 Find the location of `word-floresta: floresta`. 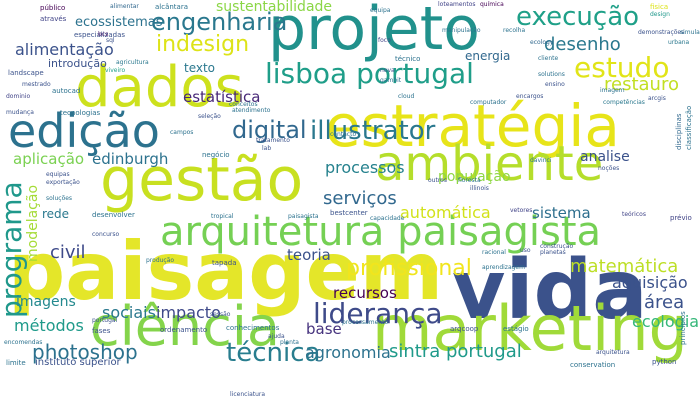

word-floresta: floresta is located at coordinates (469, 180).